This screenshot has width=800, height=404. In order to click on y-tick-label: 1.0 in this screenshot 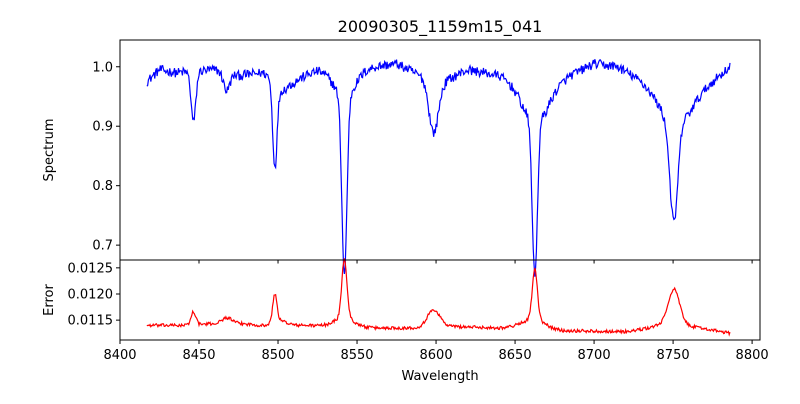, I will do `click(102, 67)`.